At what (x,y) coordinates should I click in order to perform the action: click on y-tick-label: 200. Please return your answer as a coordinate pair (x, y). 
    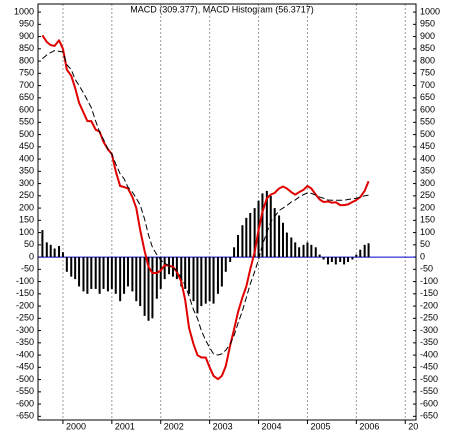
    Looking at the image, I should click on (26, 207).